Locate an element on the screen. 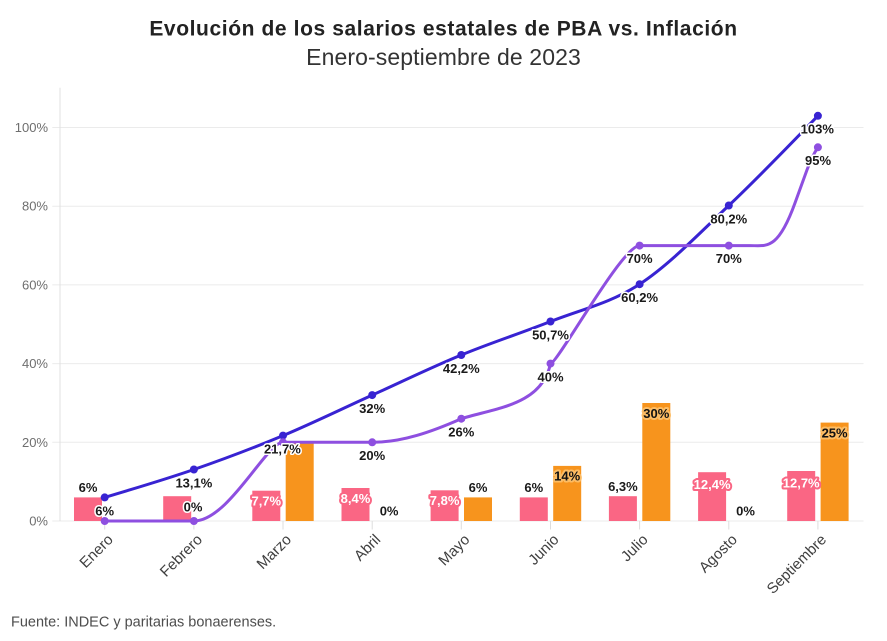  svg-text: 26% is located at coordinates (461, 432).